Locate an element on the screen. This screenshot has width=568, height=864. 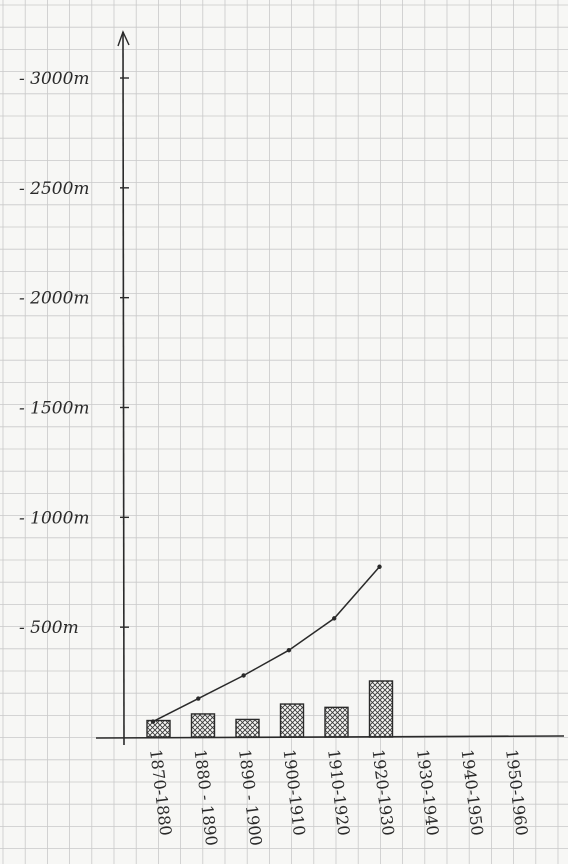
y-tick-label: - 1500m is located at coordinates (54, 409).